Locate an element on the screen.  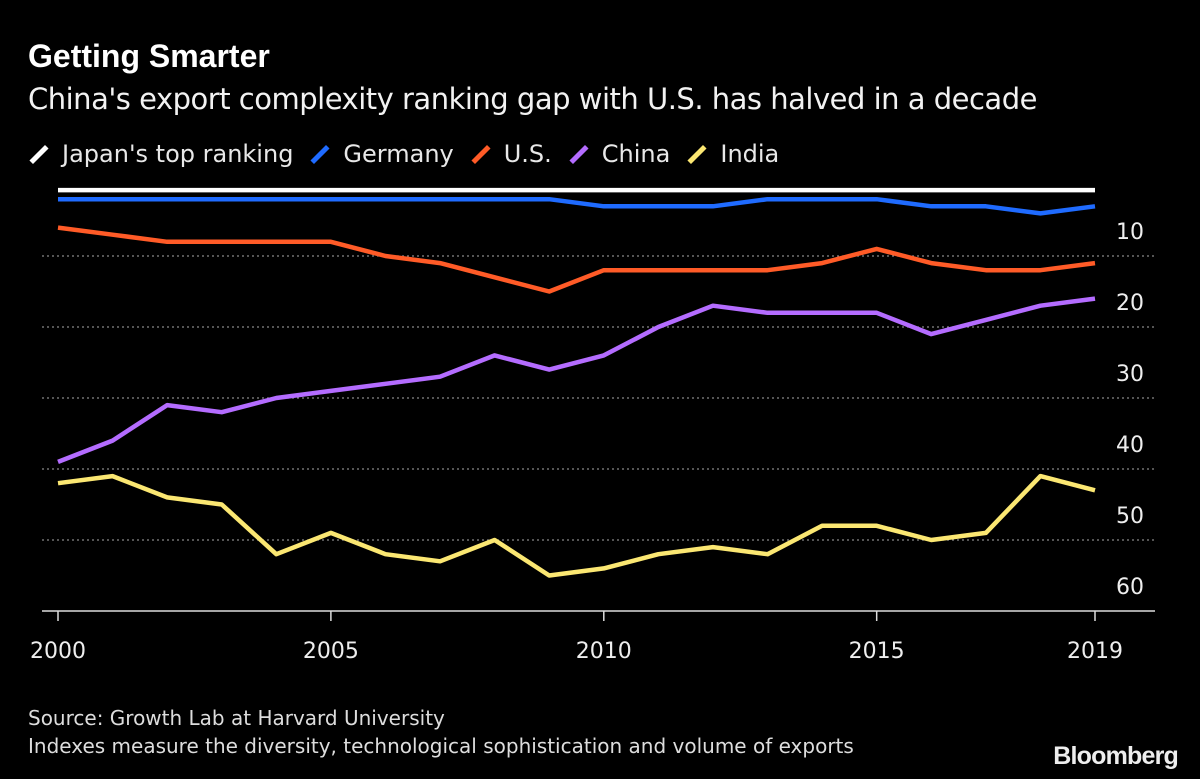
y-tick-label: 50 is located at coordinates (1130, 516).